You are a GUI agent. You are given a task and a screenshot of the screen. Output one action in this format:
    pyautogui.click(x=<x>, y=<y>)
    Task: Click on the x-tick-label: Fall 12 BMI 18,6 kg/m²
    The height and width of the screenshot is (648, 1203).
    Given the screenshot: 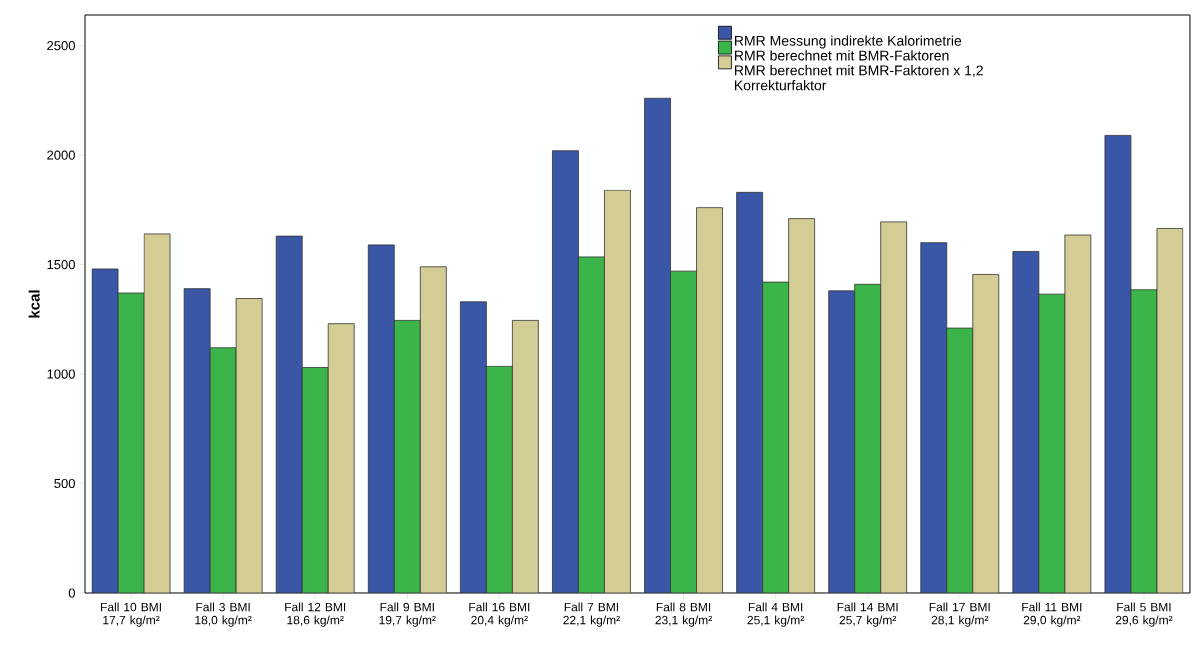 What is the action you would take?
    pyautogui.click(x=315, y=614)
    